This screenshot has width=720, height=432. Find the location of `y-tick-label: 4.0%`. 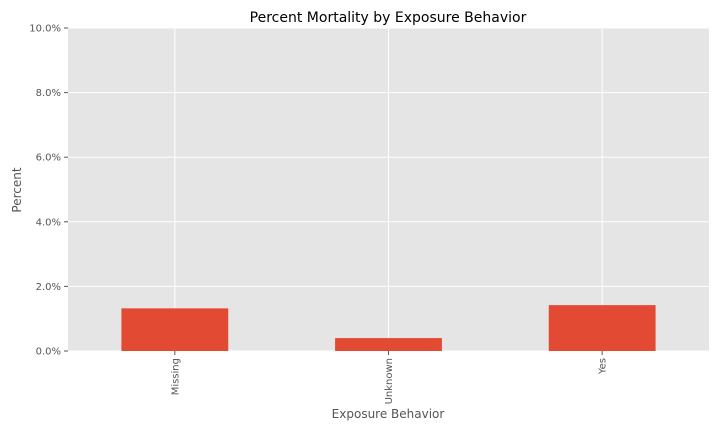

y-tick-label: 4.0% is located at coordinates (48, 222).